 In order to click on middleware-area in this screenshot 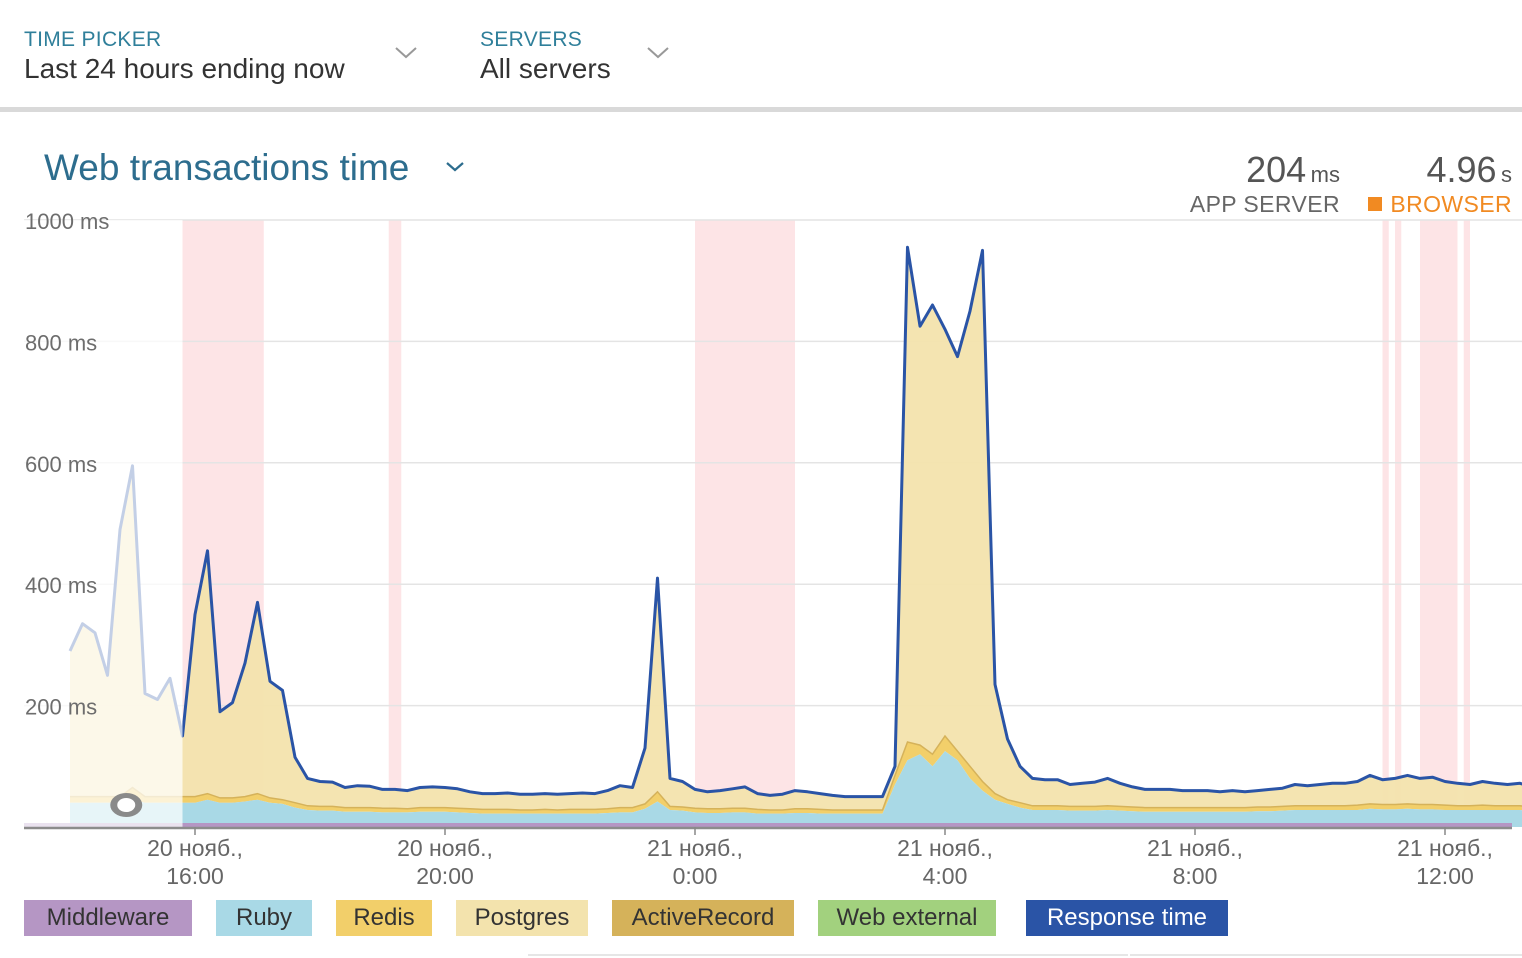, I will do `click(768, 825)`.